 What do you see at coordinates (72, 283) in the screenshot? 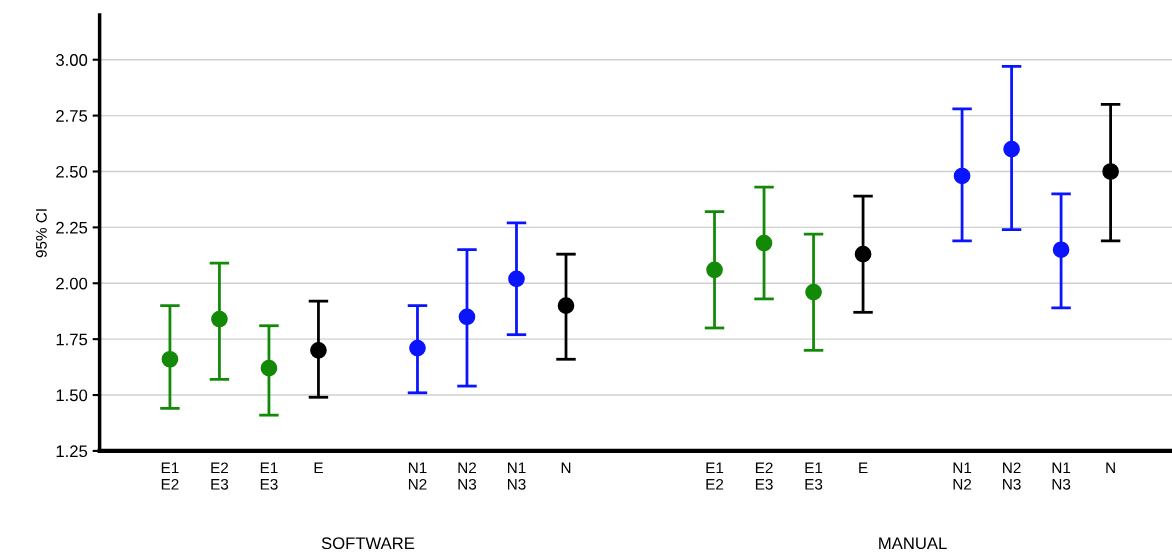
I see `y-tick-label: 2.00` at bounding box center [72, 283].